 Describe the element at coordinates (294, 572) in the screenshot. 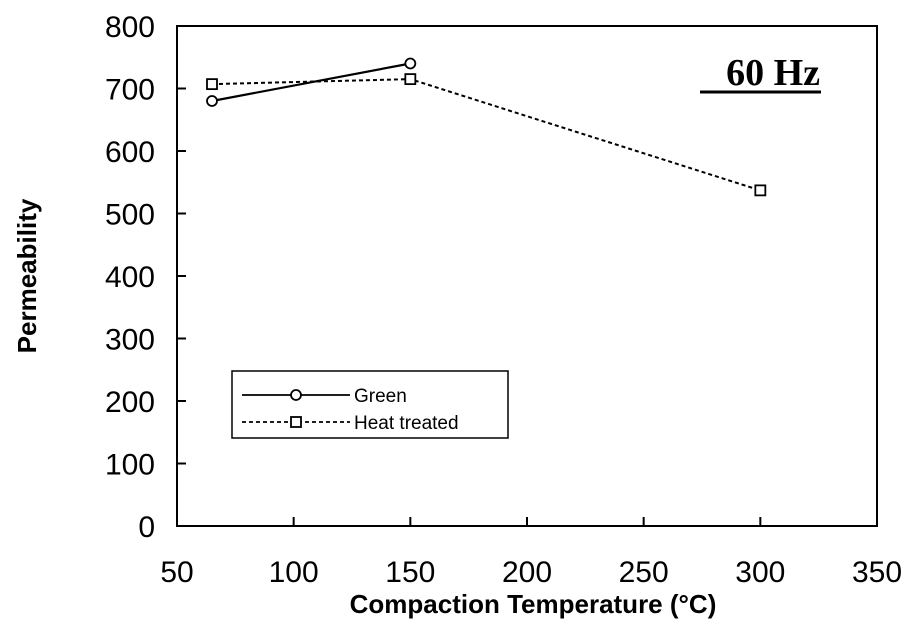

I see `x-tick-label: 100` at that location.